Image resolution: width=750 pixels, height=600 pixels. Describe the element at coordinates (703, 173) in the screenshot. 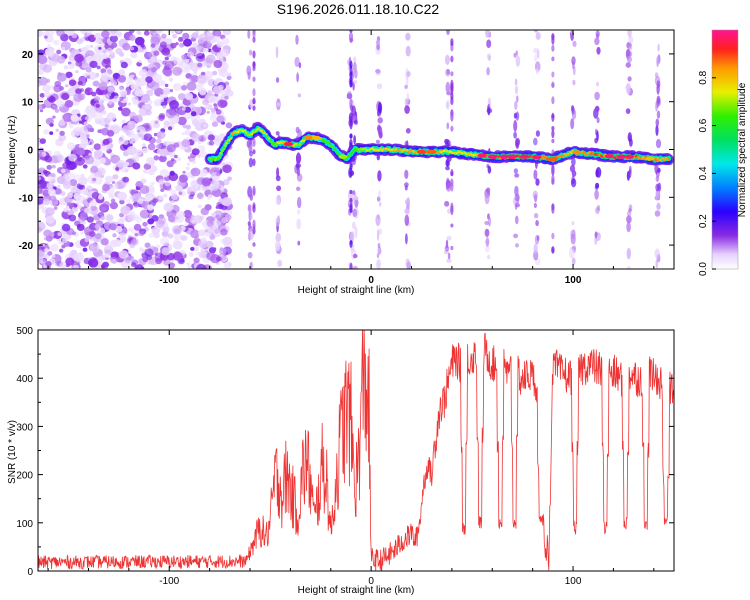

I see `colorbar-tick-label: 0.4` at that location.